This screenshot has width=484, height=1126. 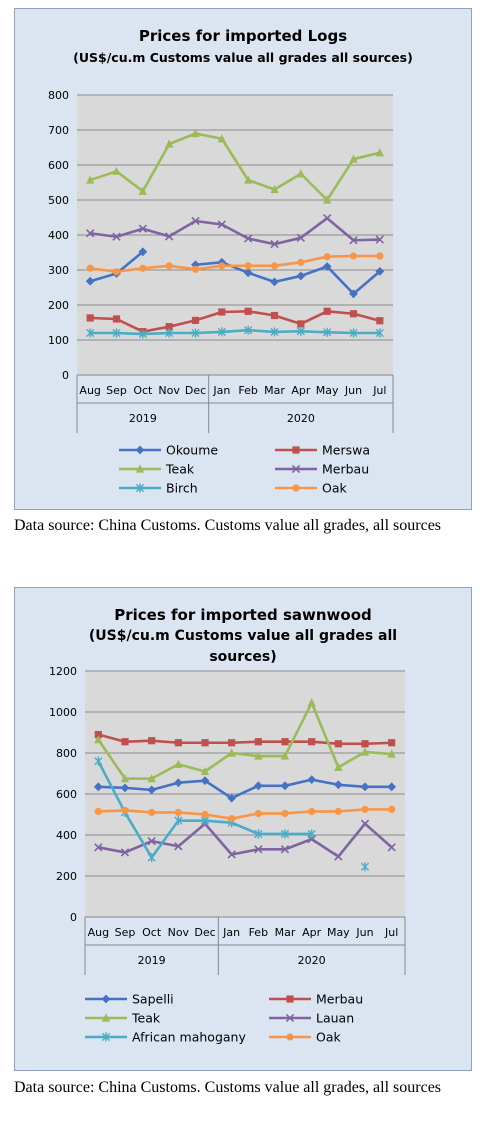 What do you see at coordinates (58, 200) in the screenshot?
I see `y-tick-label: 500` at bounding box center [58, 200].